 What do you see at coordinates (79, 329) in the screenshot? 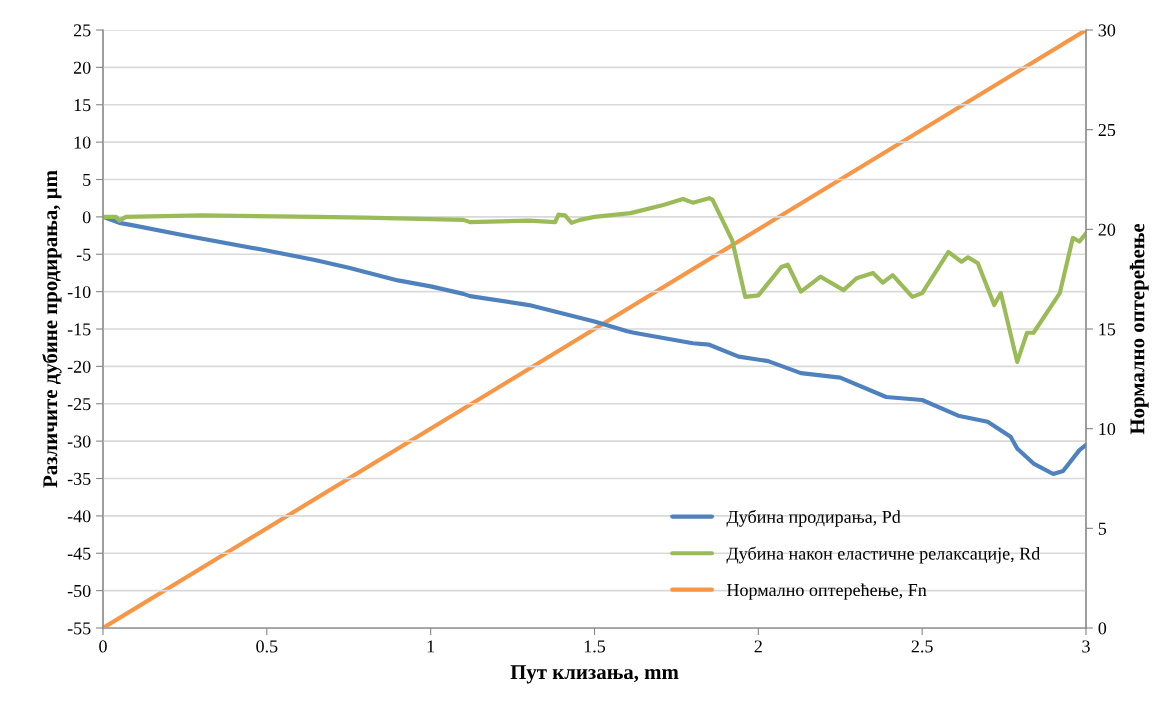
I see `y-tick-label: -15` at bounding box center [79, 329].